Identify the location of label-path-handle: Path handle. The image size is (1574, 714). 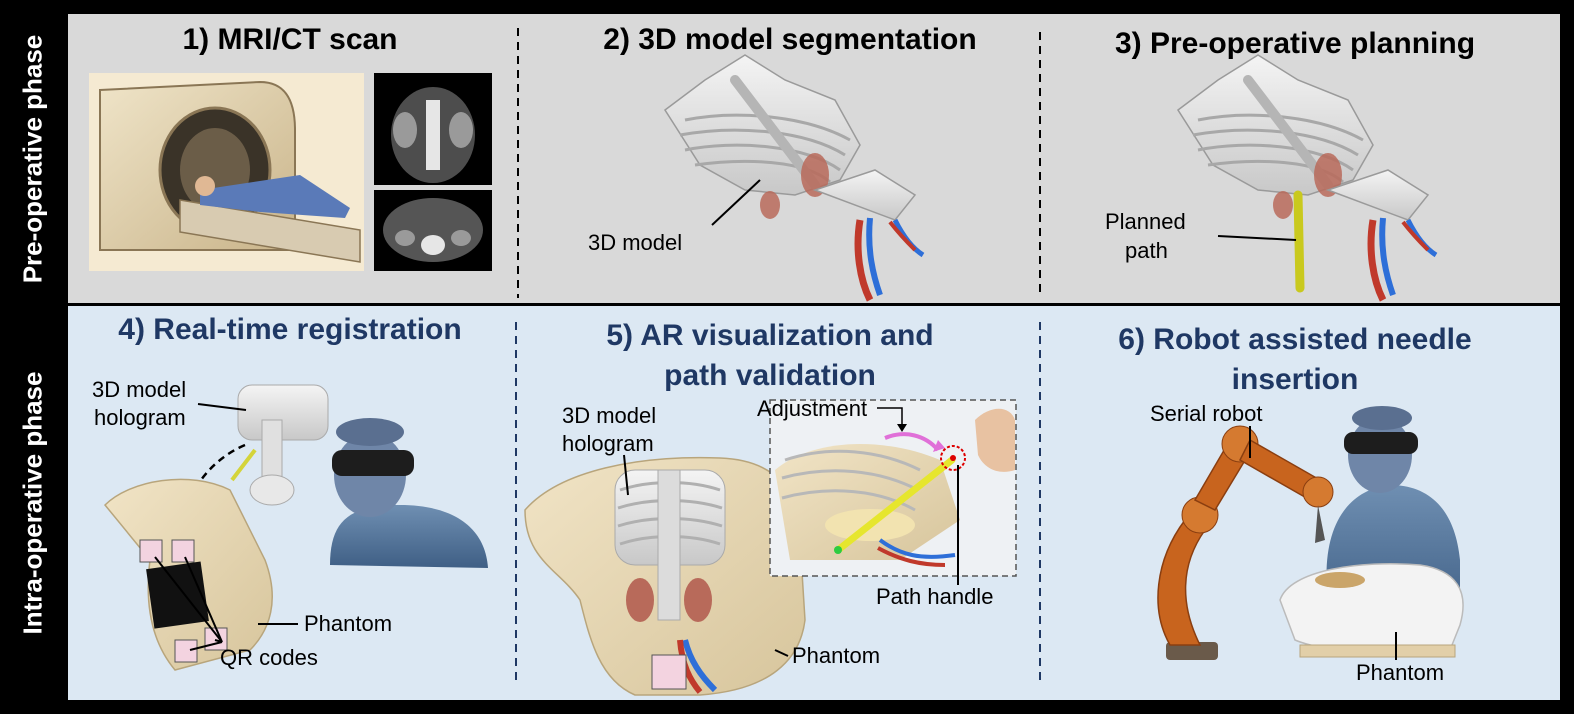
(935, 596).